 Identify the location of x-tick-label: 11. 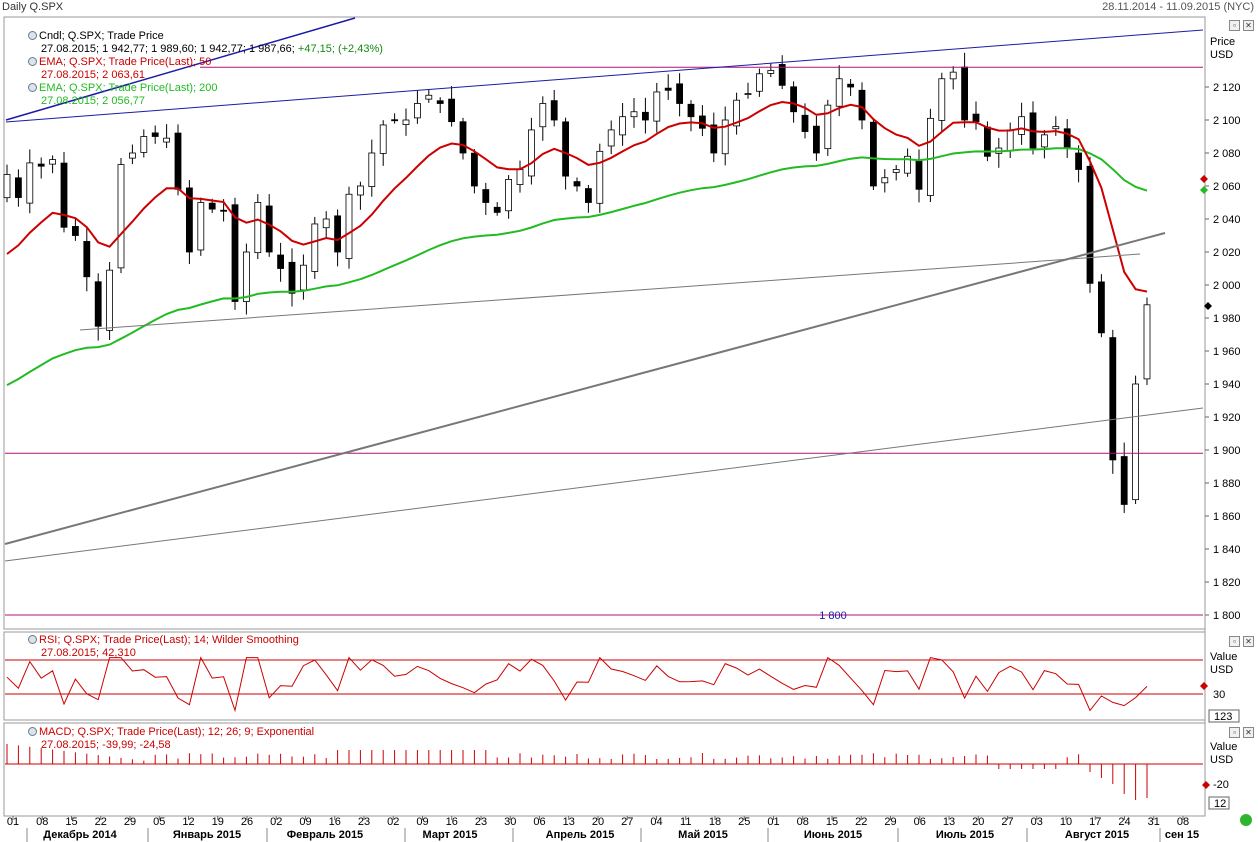
(685, 822).